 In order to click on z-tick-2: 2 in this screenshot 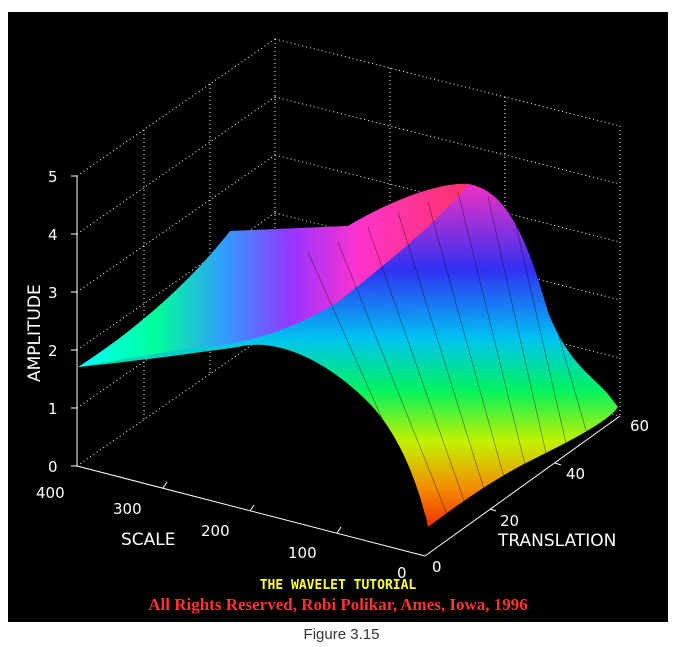, I will do `click(53, 351)`.